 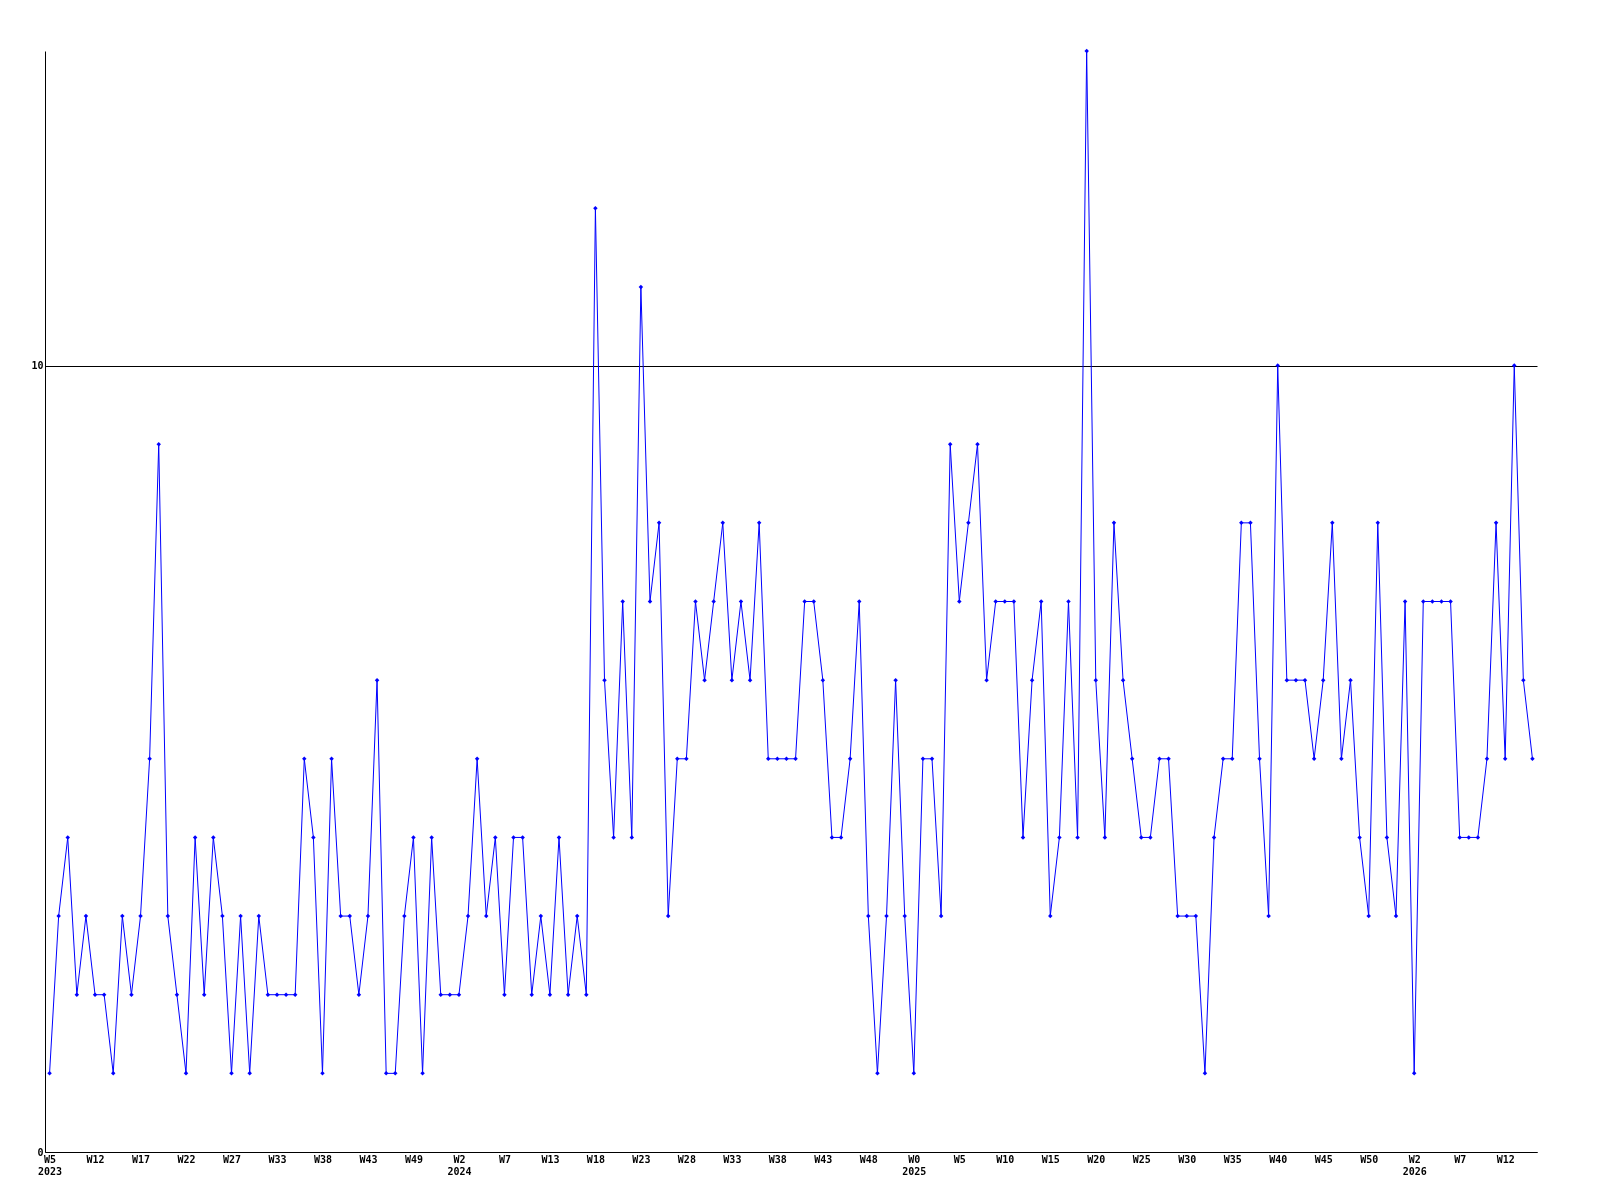 I want to click on x-tick-label: W2 2026, so click(x=1414, y=1165).